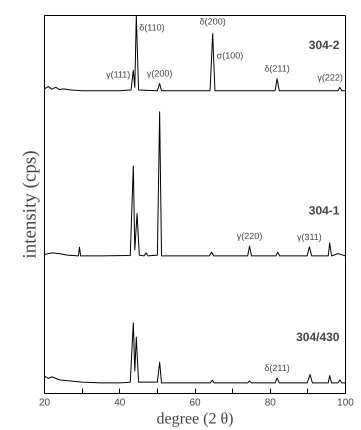 The width and height of the screenshot is (361, 430). I want to click on annotation: δ(200), so click(213, 21).